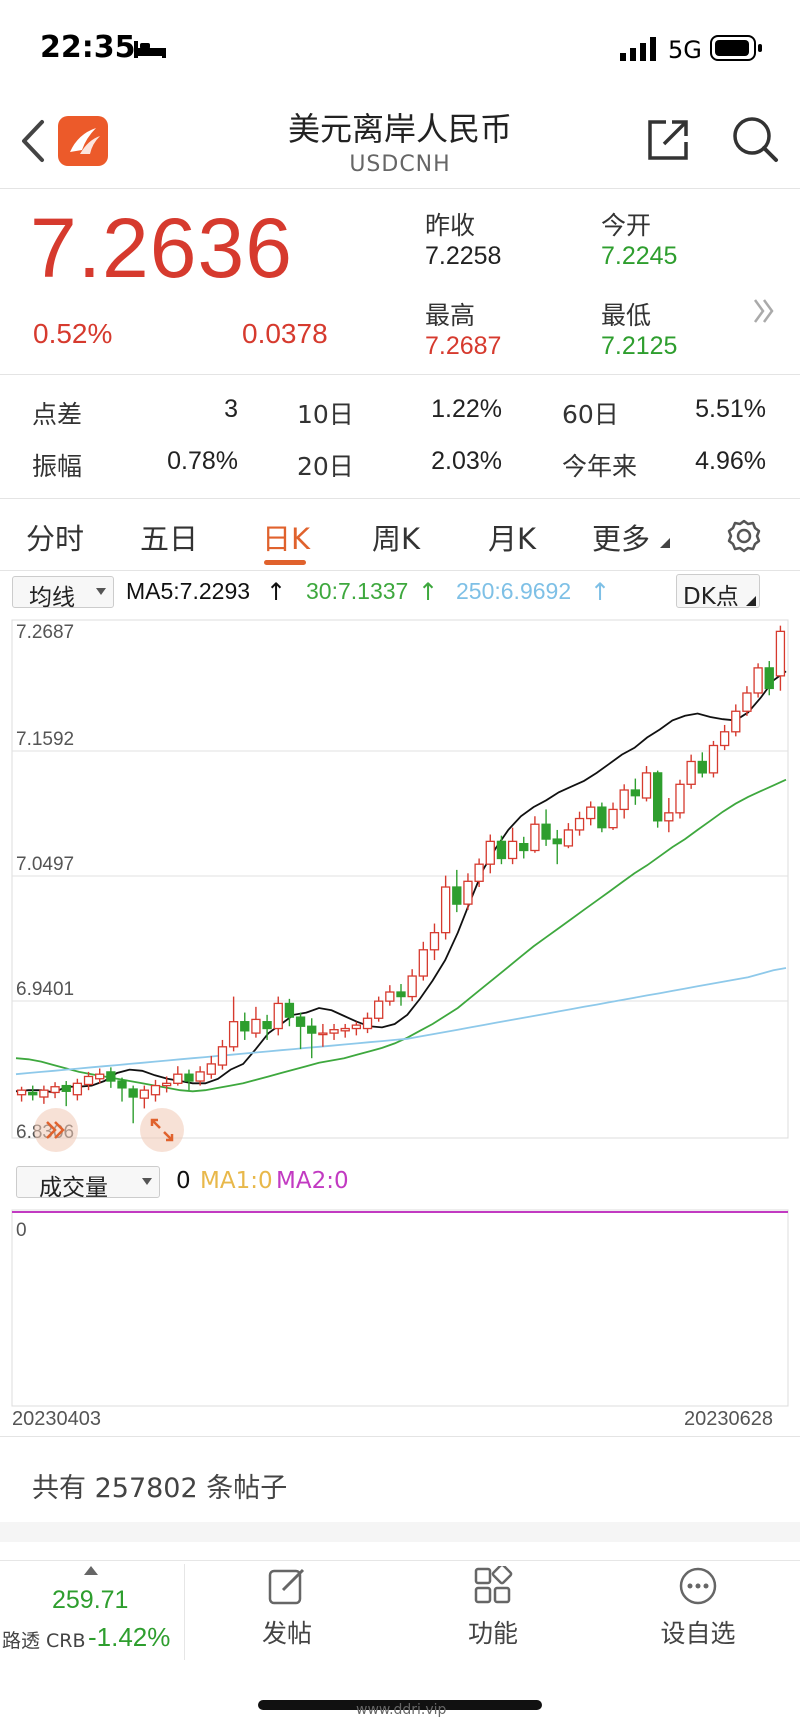 This screenshot has height=1731, width=800. Describe the element at coordinates (600, 592) in the screenshot. I see `ma250-up-arrow-icon: ↑` at that location.